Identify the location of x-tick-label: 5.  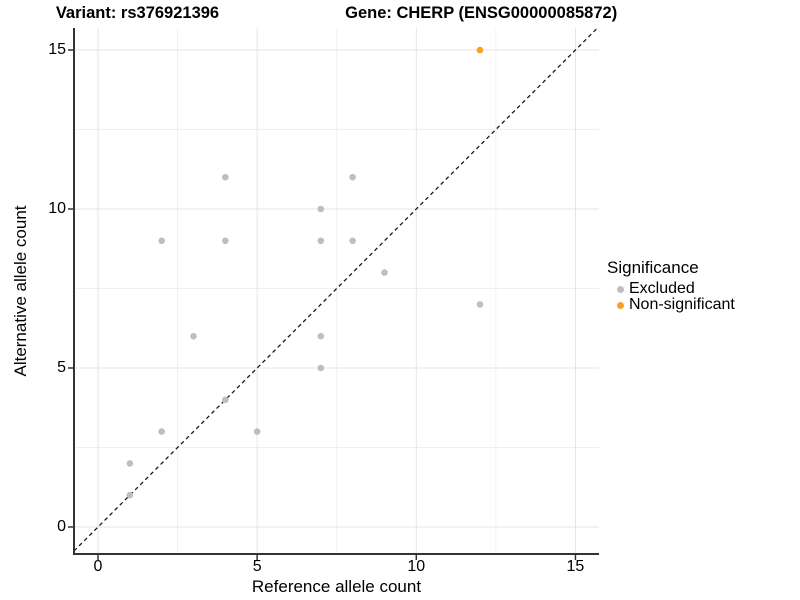
(257, 566).